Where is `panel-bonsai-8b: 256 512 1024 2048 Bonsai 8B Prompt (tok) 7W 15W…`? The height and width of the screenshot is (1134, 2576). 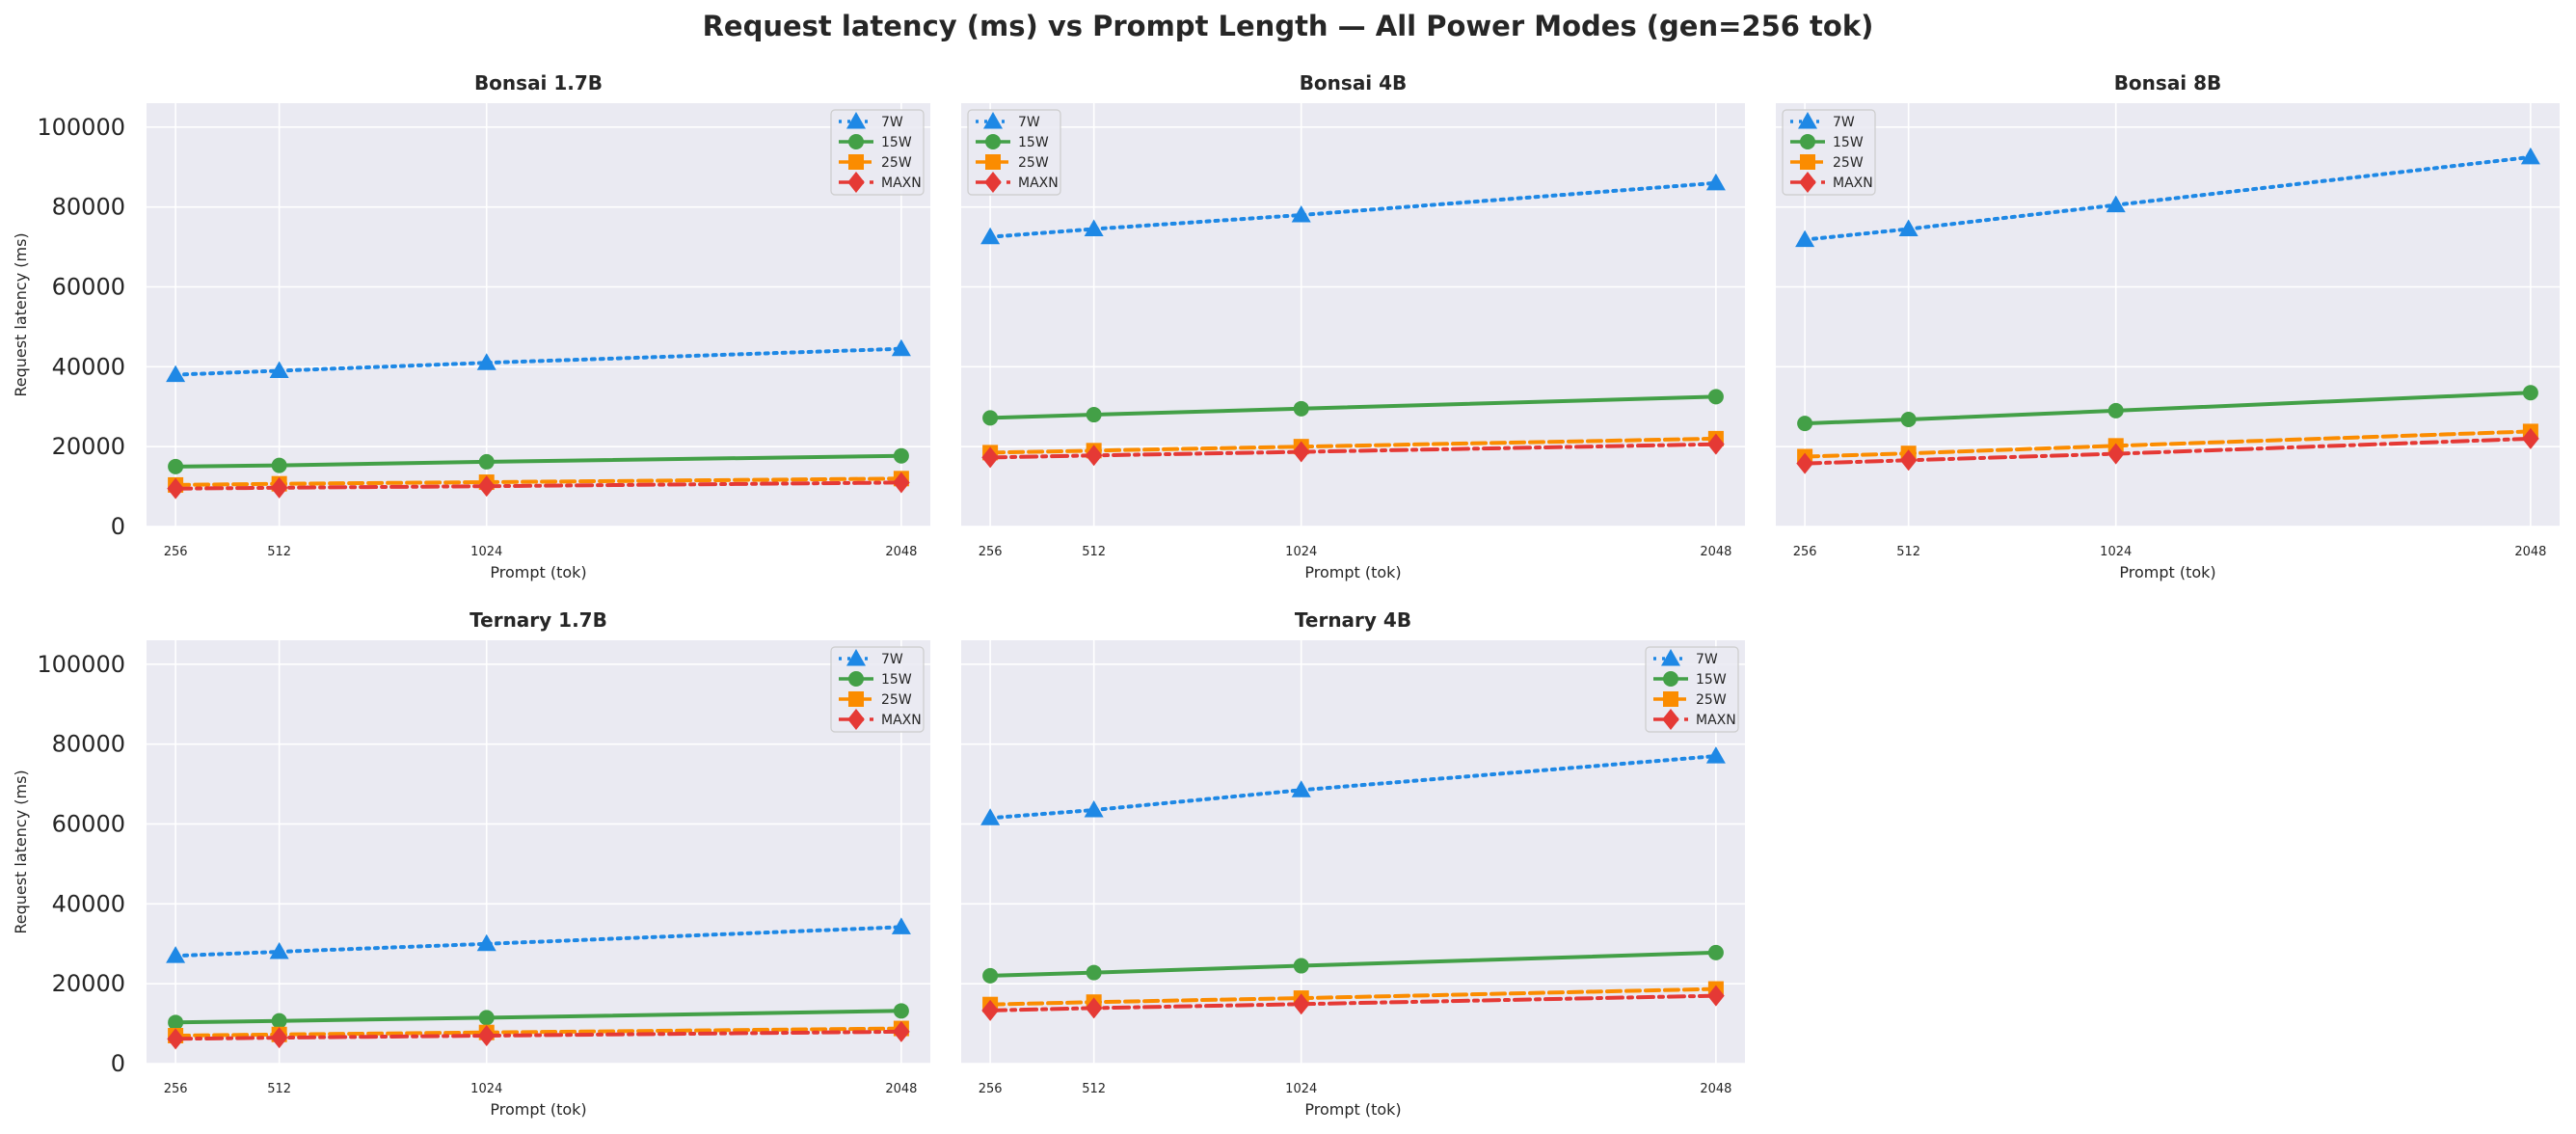 panel-bonsai-8b: 256 512 1024 2048 Bonsai 8B Prompt (tok) 7W 15W… is located at coordinates (2168, 326).